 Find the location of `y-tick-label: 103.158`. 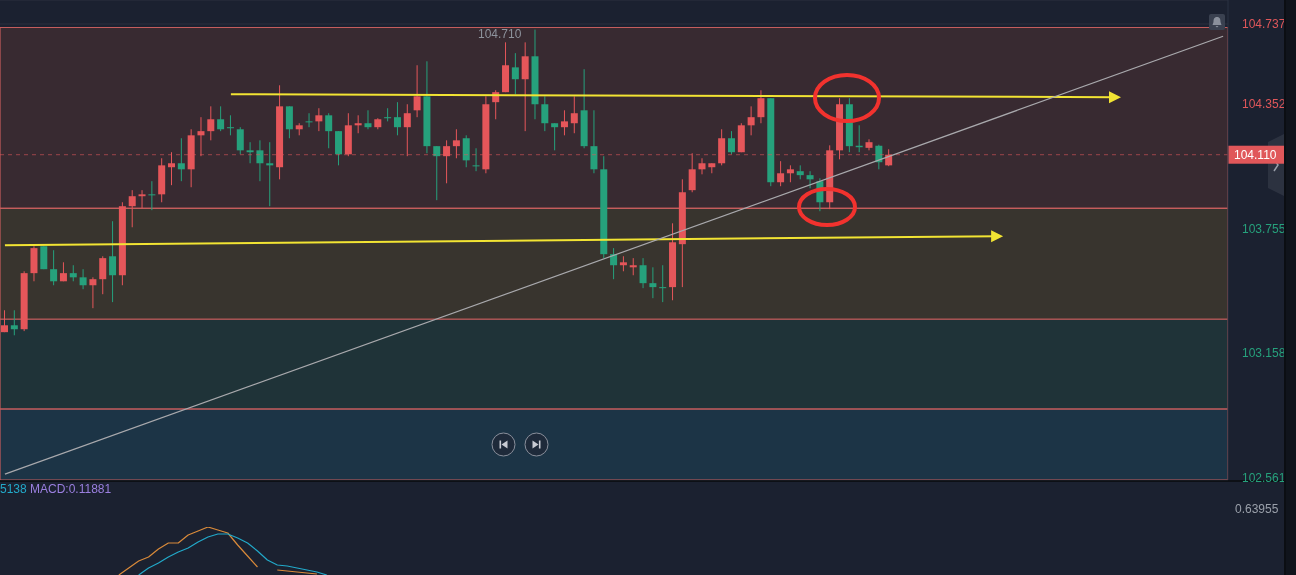

y-tick-label: 103.158 is located at coordinates (1264, 353).